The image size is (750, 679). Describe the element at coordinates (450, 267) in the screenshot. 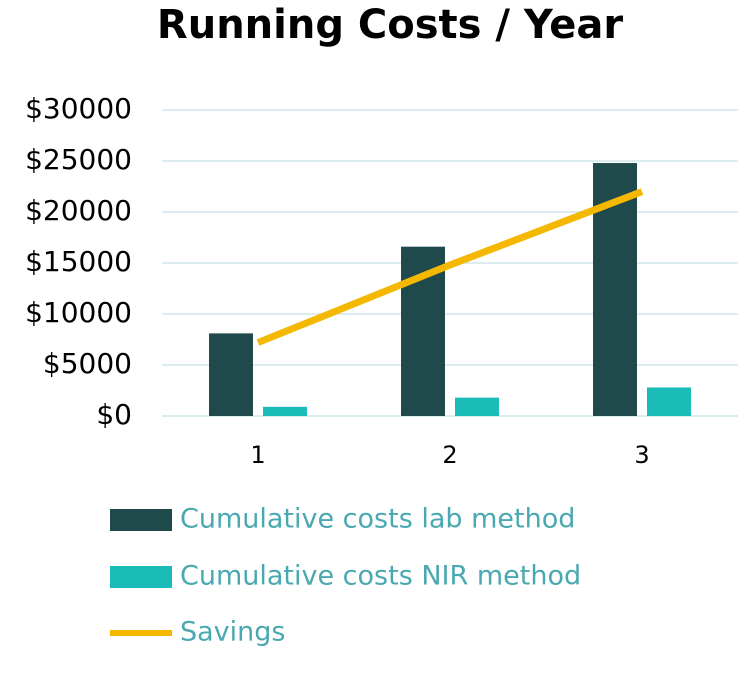

I see `savings-line` at that location.